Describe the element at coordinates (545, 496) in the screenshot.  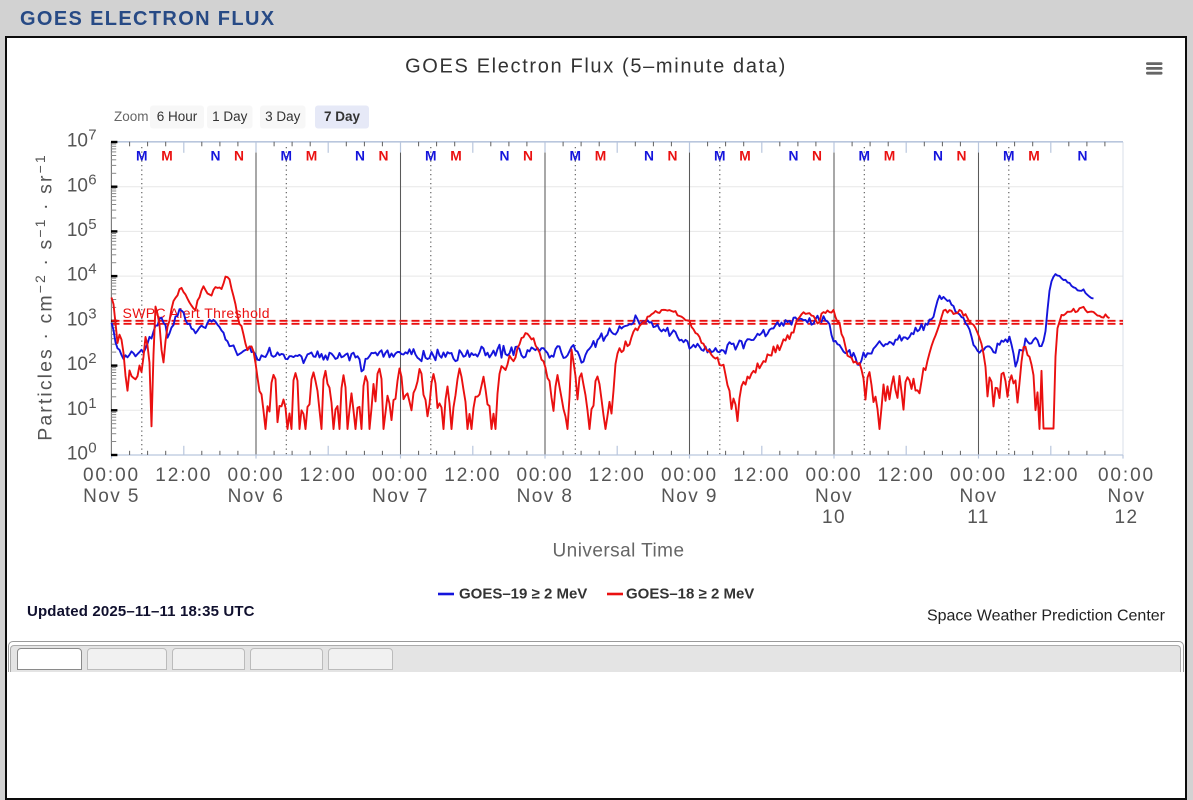
I see `svg-text: Nov 8` at that location.